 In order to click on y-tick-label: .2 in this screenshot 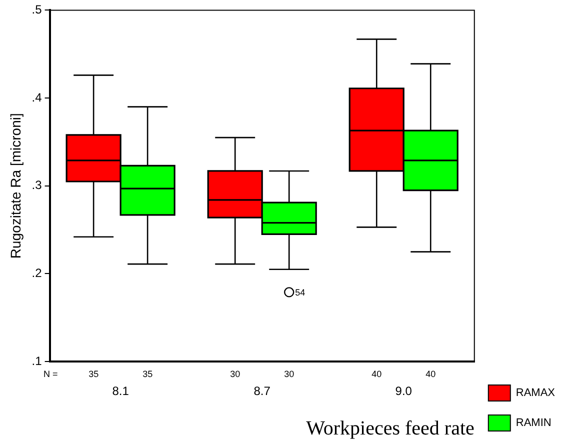, I will do `click(37, 273)`.